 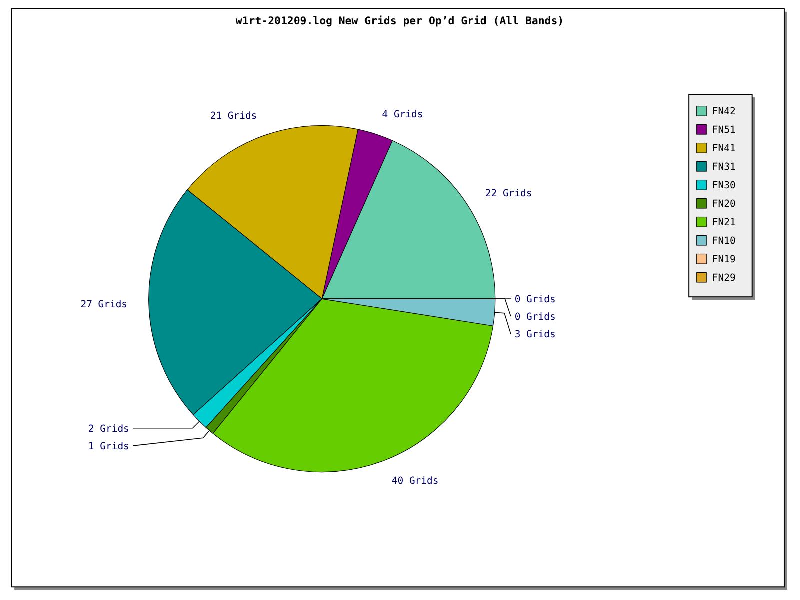 What do you see at coordinates (104, 305) in the screenshot?
I see `data-label: 27 Grids` at bounding box center [104, 305].